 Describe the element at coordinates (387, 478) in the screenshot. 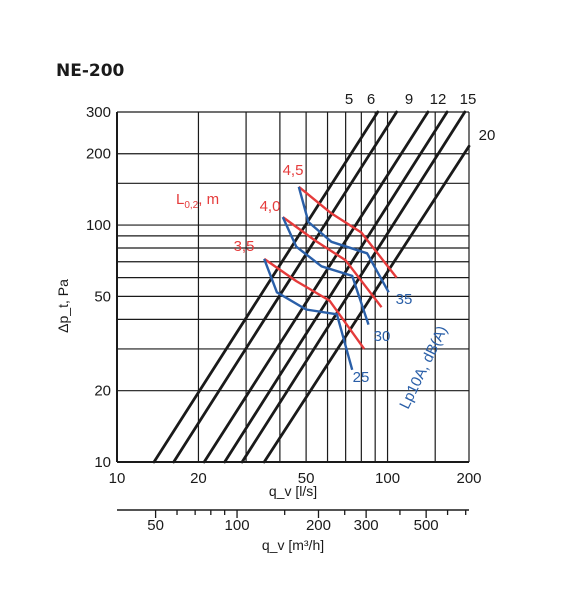

I see `x-tick-label: 100` at that location.